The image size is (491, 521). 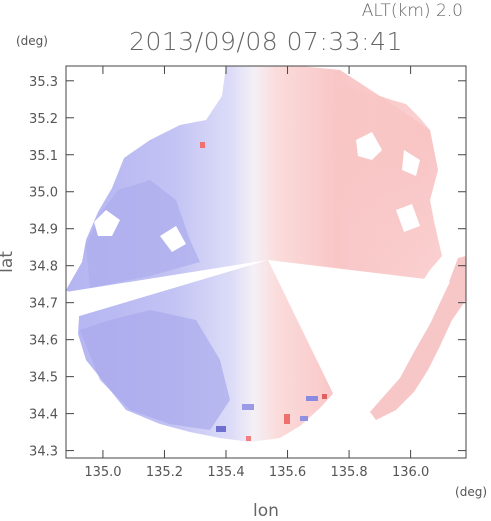 What do you see at coordinates (43, 82) in the screenshot?
I see `y-tick-label: 35.3` at bounding box center [43, 82].